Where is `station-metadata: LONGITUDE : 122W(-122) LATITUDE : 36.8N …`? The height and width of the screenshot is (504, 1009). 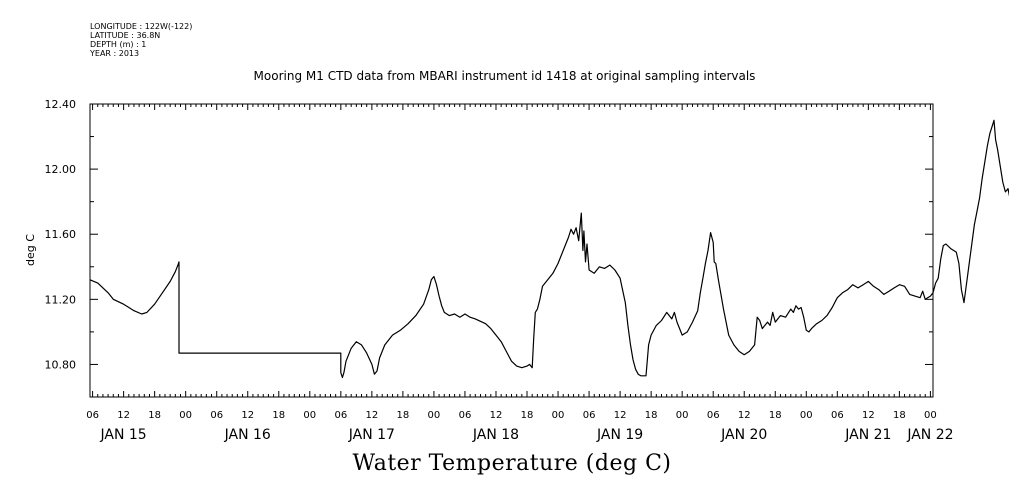
station-metadata: LONGITUDE : 122W(-122) LATITUDE : 36.8N … is located at coordinates (141, 40).